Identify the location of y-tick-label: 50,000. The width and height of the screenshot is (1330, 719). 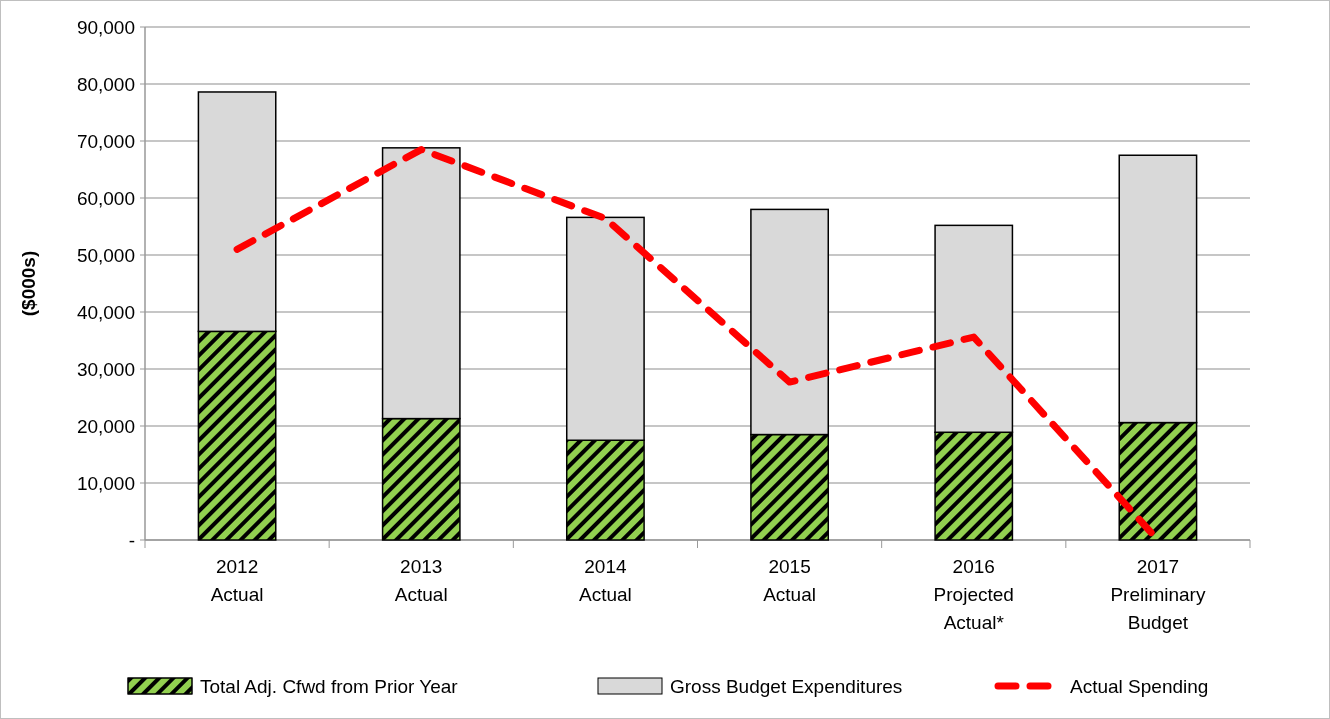
(105, 255).